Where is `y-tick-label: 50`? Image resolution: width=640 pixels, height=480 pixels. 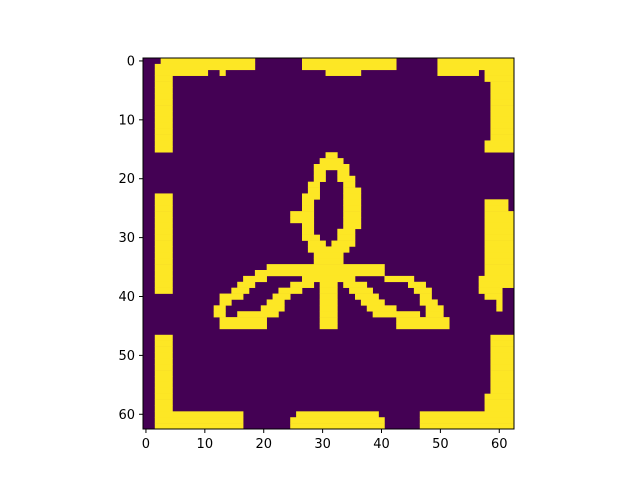
y-tick-label: 50 is located at coordinates (126, 356).